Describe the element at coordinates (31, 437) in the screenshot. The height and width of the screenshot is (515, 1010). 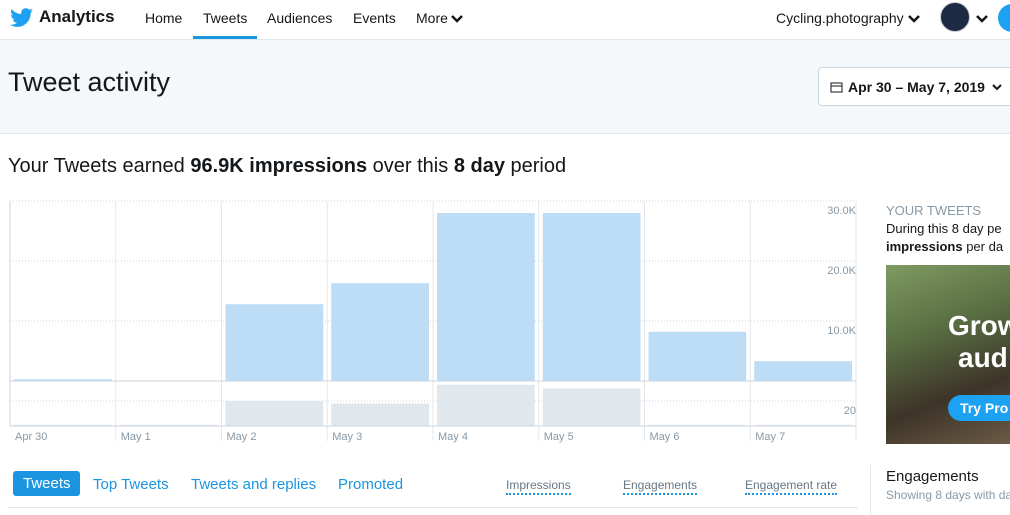
I see `x-tick-label: Apr 30` at that location.